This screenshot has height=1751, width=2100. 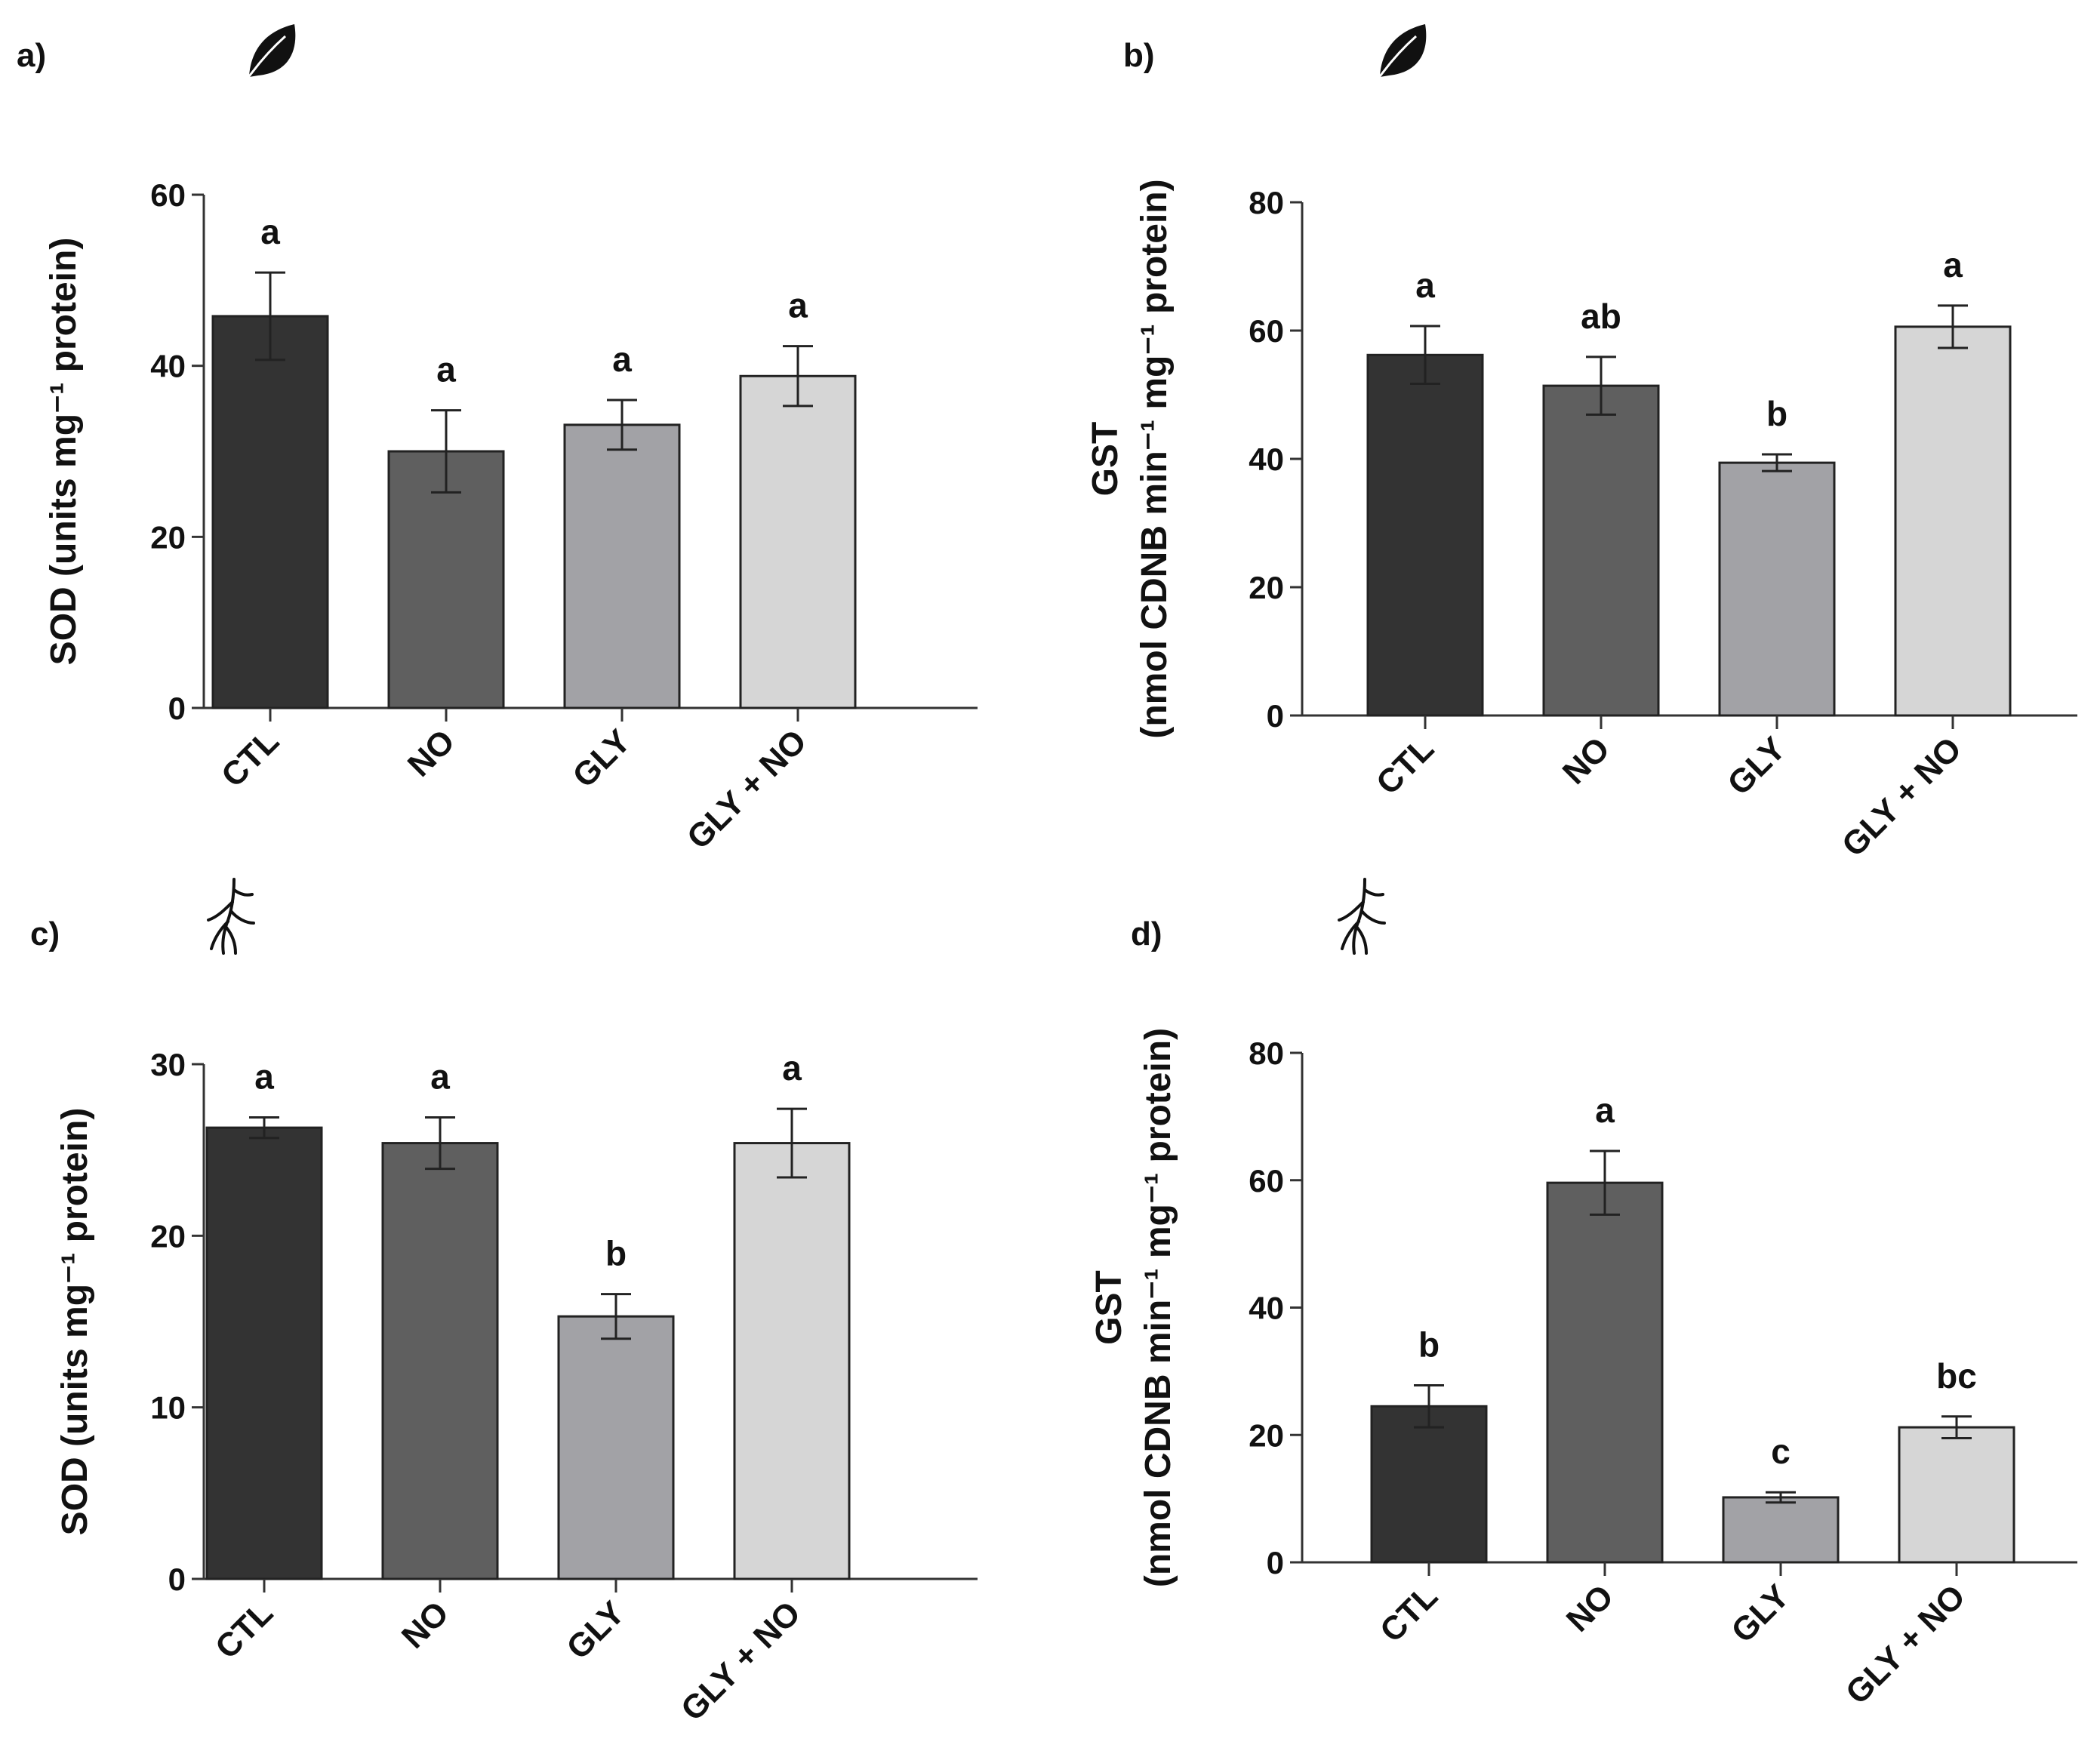 What do you see at coordinates (168, 1064) in the screenshot?
I see `y-tick-label: 30` at bounding box center [168, 1064].